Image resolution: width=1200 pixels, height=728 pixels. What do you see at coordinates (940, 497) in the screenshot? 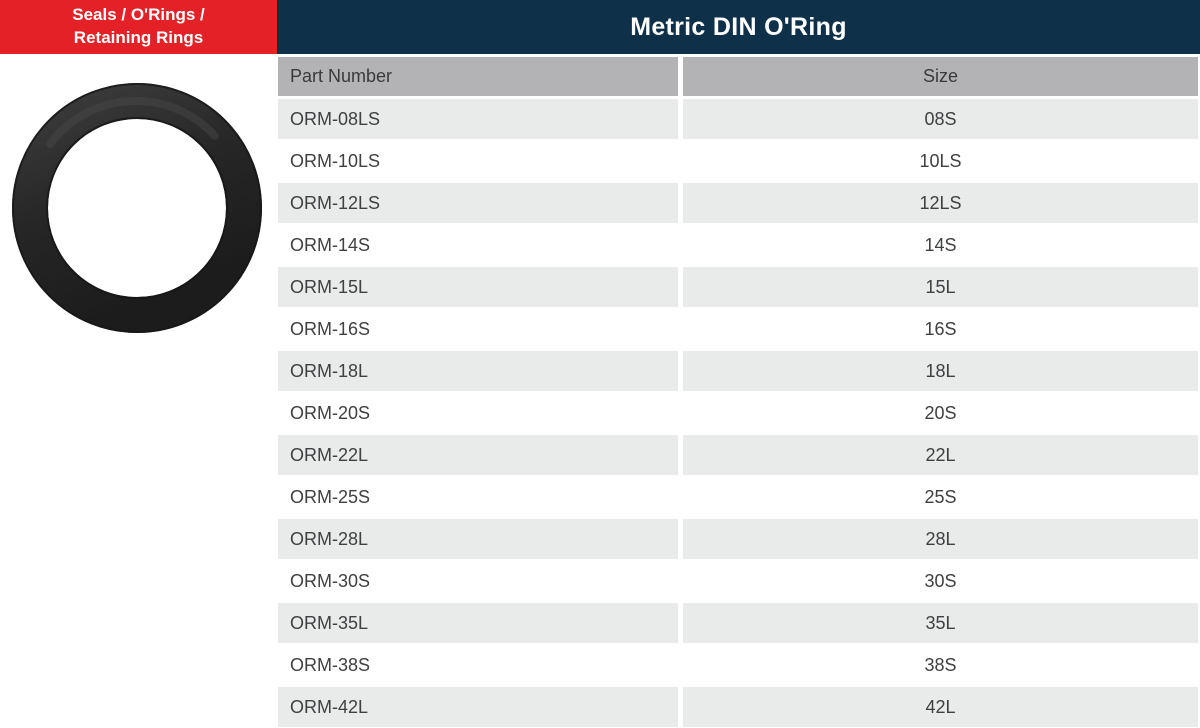
I see `size-cell: 25S` at bounding box center [940, 497].